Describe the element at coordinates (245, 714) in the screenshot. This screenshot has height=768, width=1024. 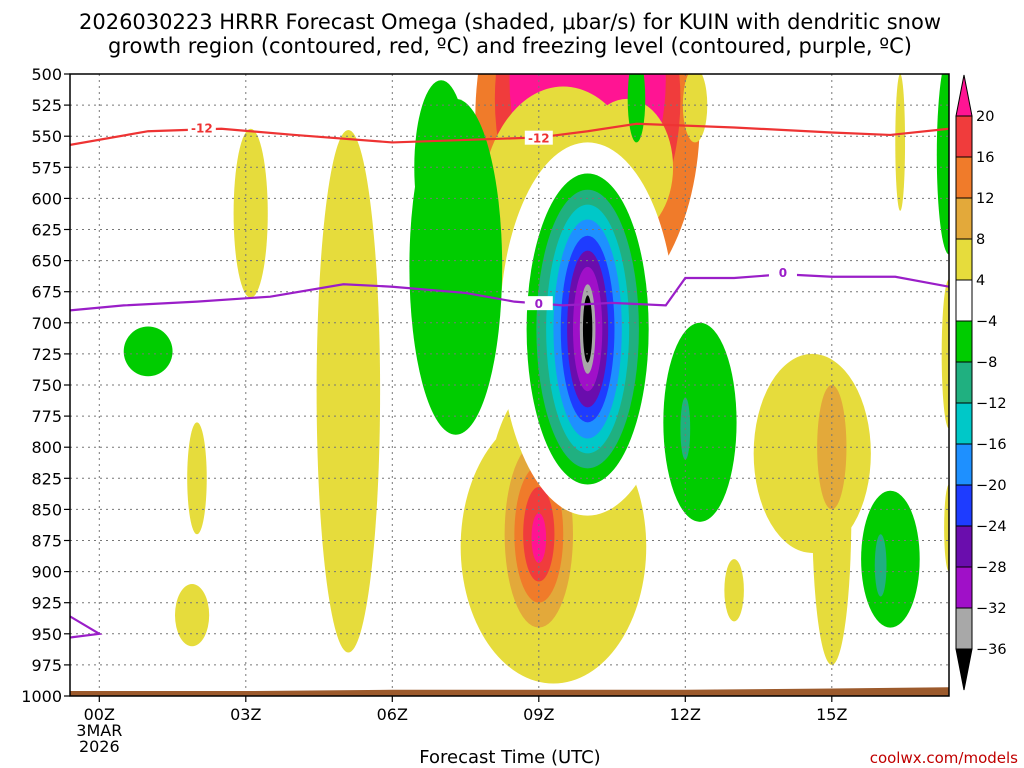
I see `x-tick-label-1: 03Z` at that location.